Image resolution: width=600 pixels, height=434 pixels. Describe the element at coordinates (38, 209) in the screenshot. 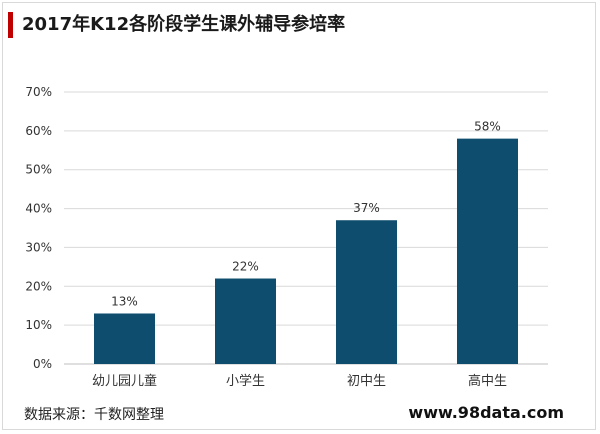

I see `y-tick-label: 40%` at that location.